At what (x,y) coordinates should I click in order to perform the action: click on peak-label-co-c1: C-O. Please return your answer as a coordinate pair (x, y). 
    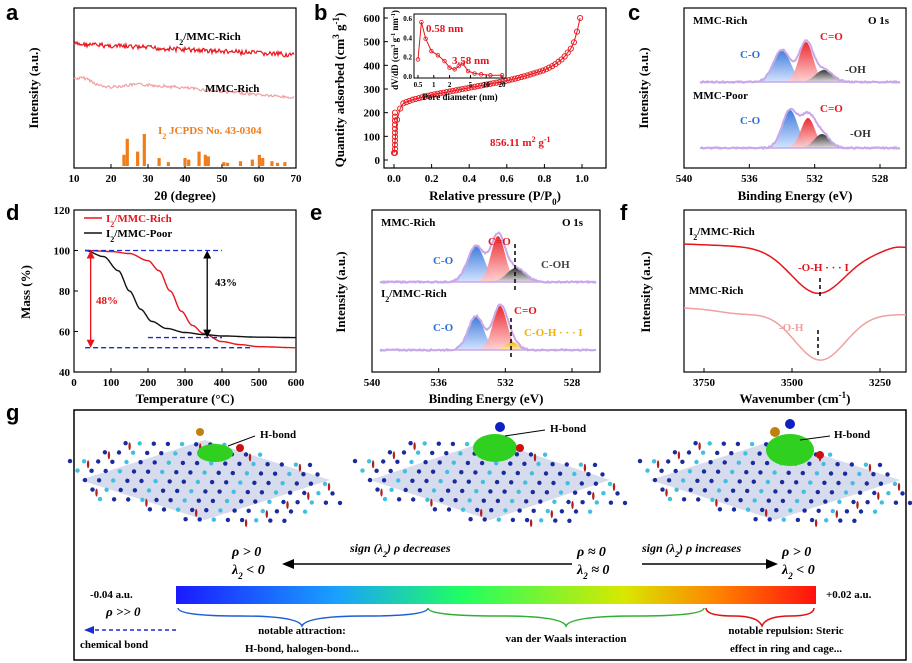
    Looking at the image, I should click on (750, 55).